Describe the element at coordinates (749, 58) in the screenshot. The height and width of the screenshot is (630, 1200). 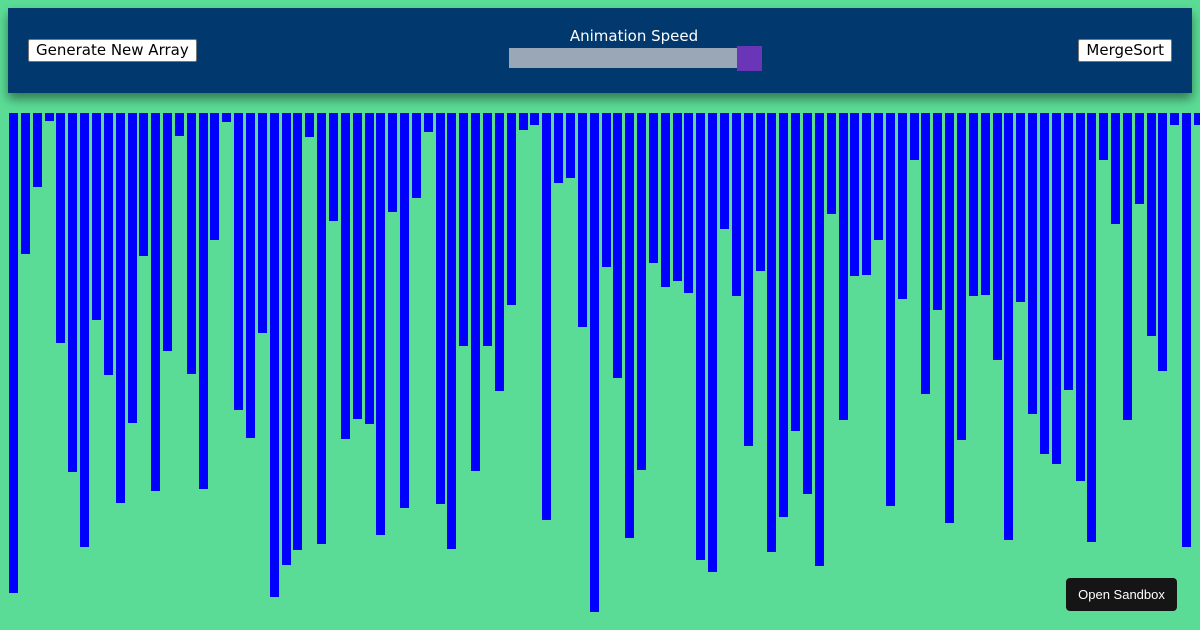
I see `animation-speed-slider-thumb` at that location.